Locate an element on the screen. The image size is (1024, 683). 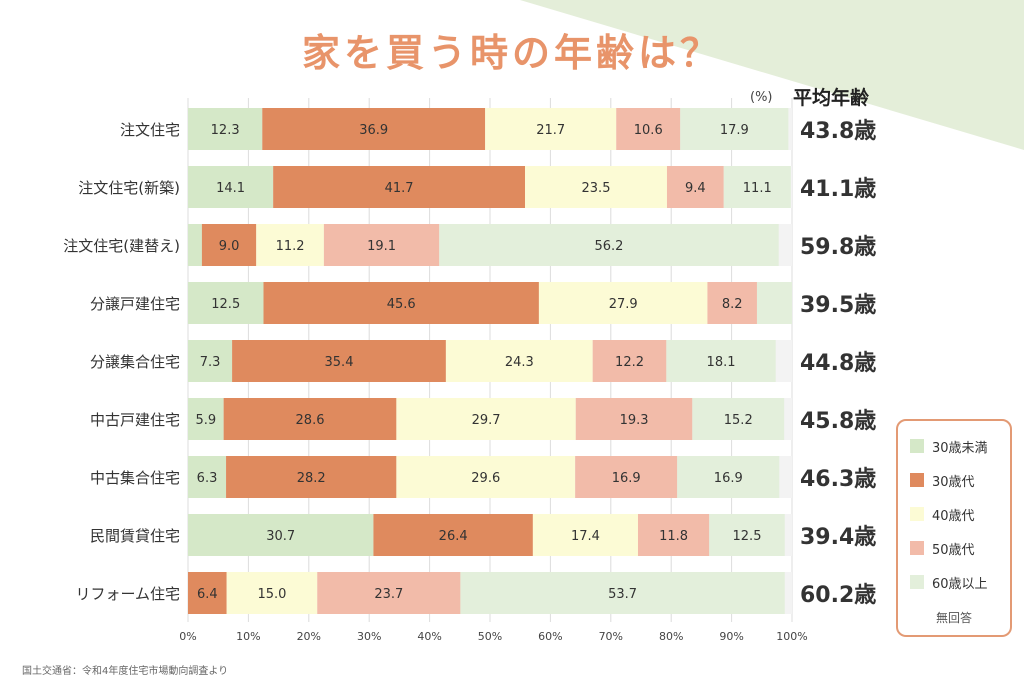
data-label: 24.3 is located at coordinates (519, 362).